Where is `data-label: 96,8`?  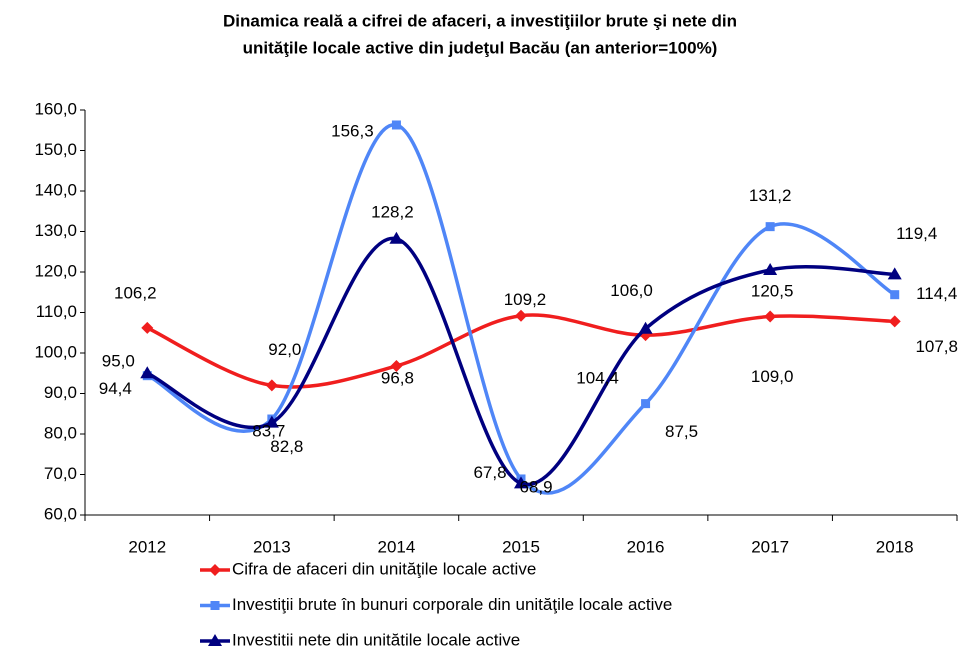
data-label: 96,8 is located at coordinates (397, 377).